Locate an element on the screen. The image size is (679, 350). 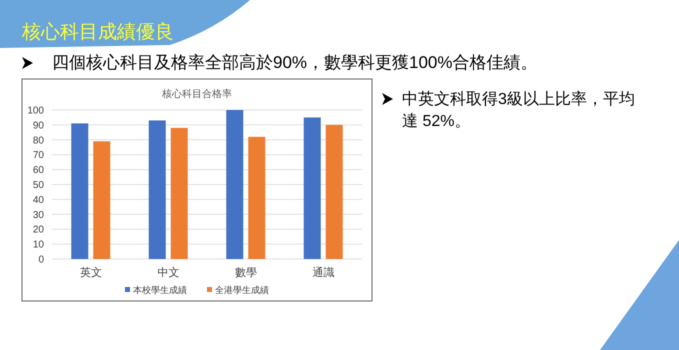
y-tick-label: 20 is located at coordinates (38, 230).